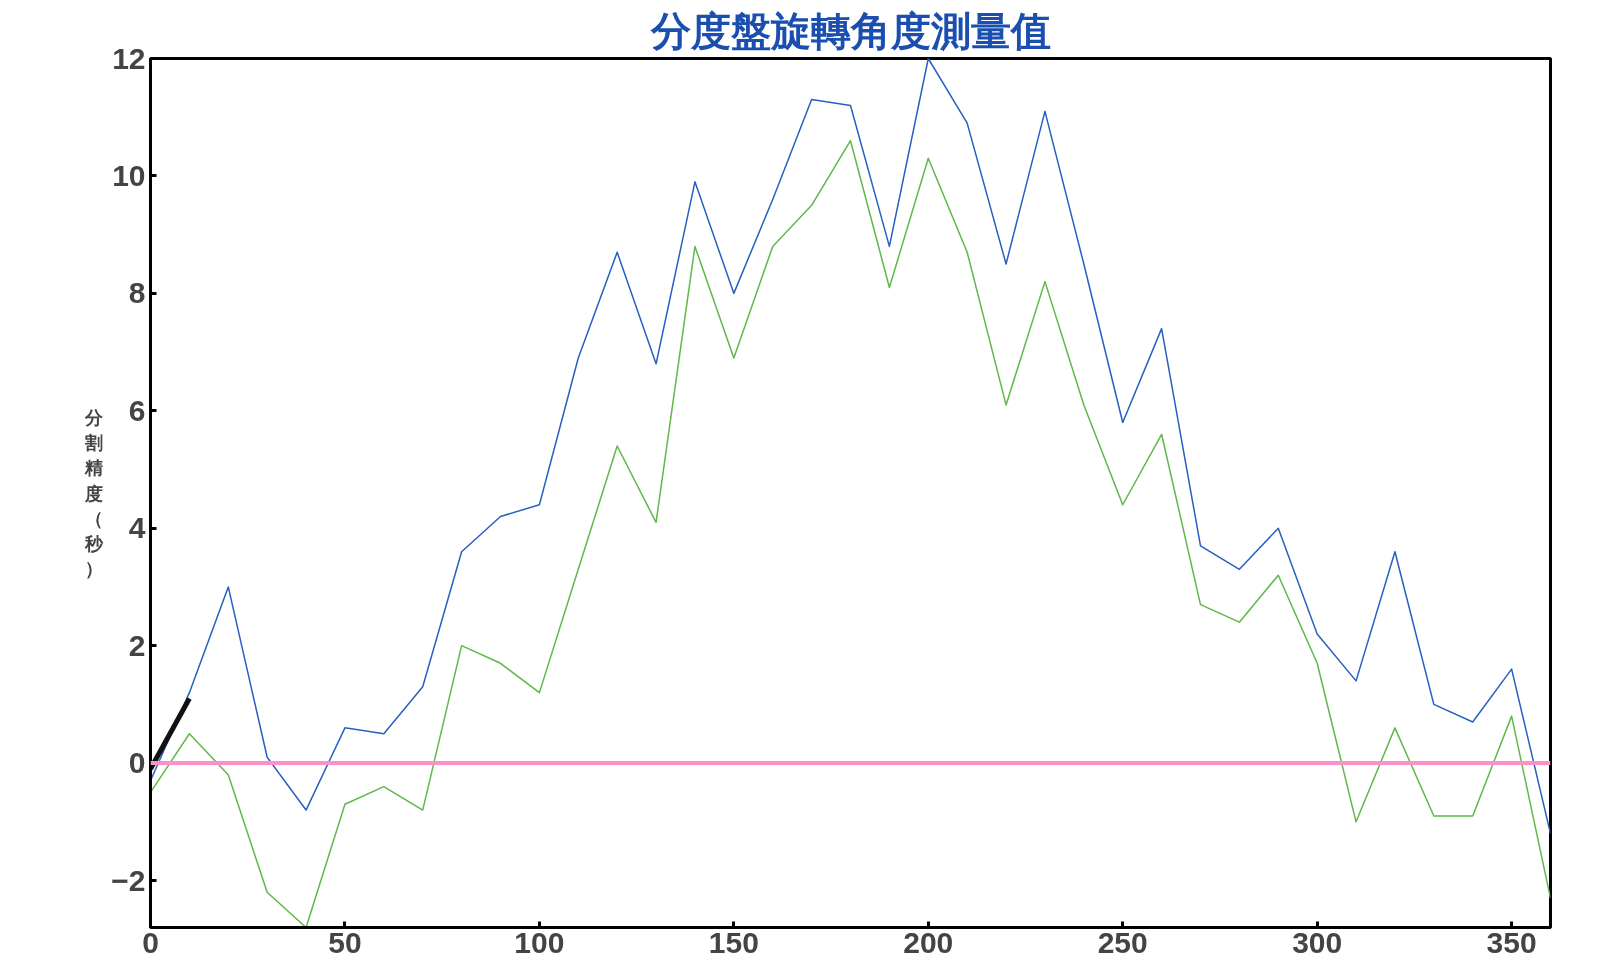  Describe the element at coordinates (129, 175) in the screenshot. I see `y-tick-label: 10` at that location.